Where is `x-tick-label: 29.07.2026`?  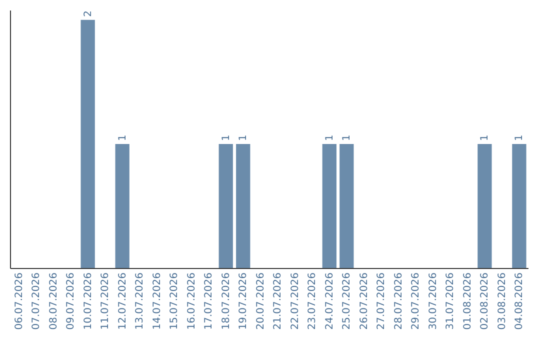
x-tick-label: 29.07.2026 is located at coordinates (416, 301).